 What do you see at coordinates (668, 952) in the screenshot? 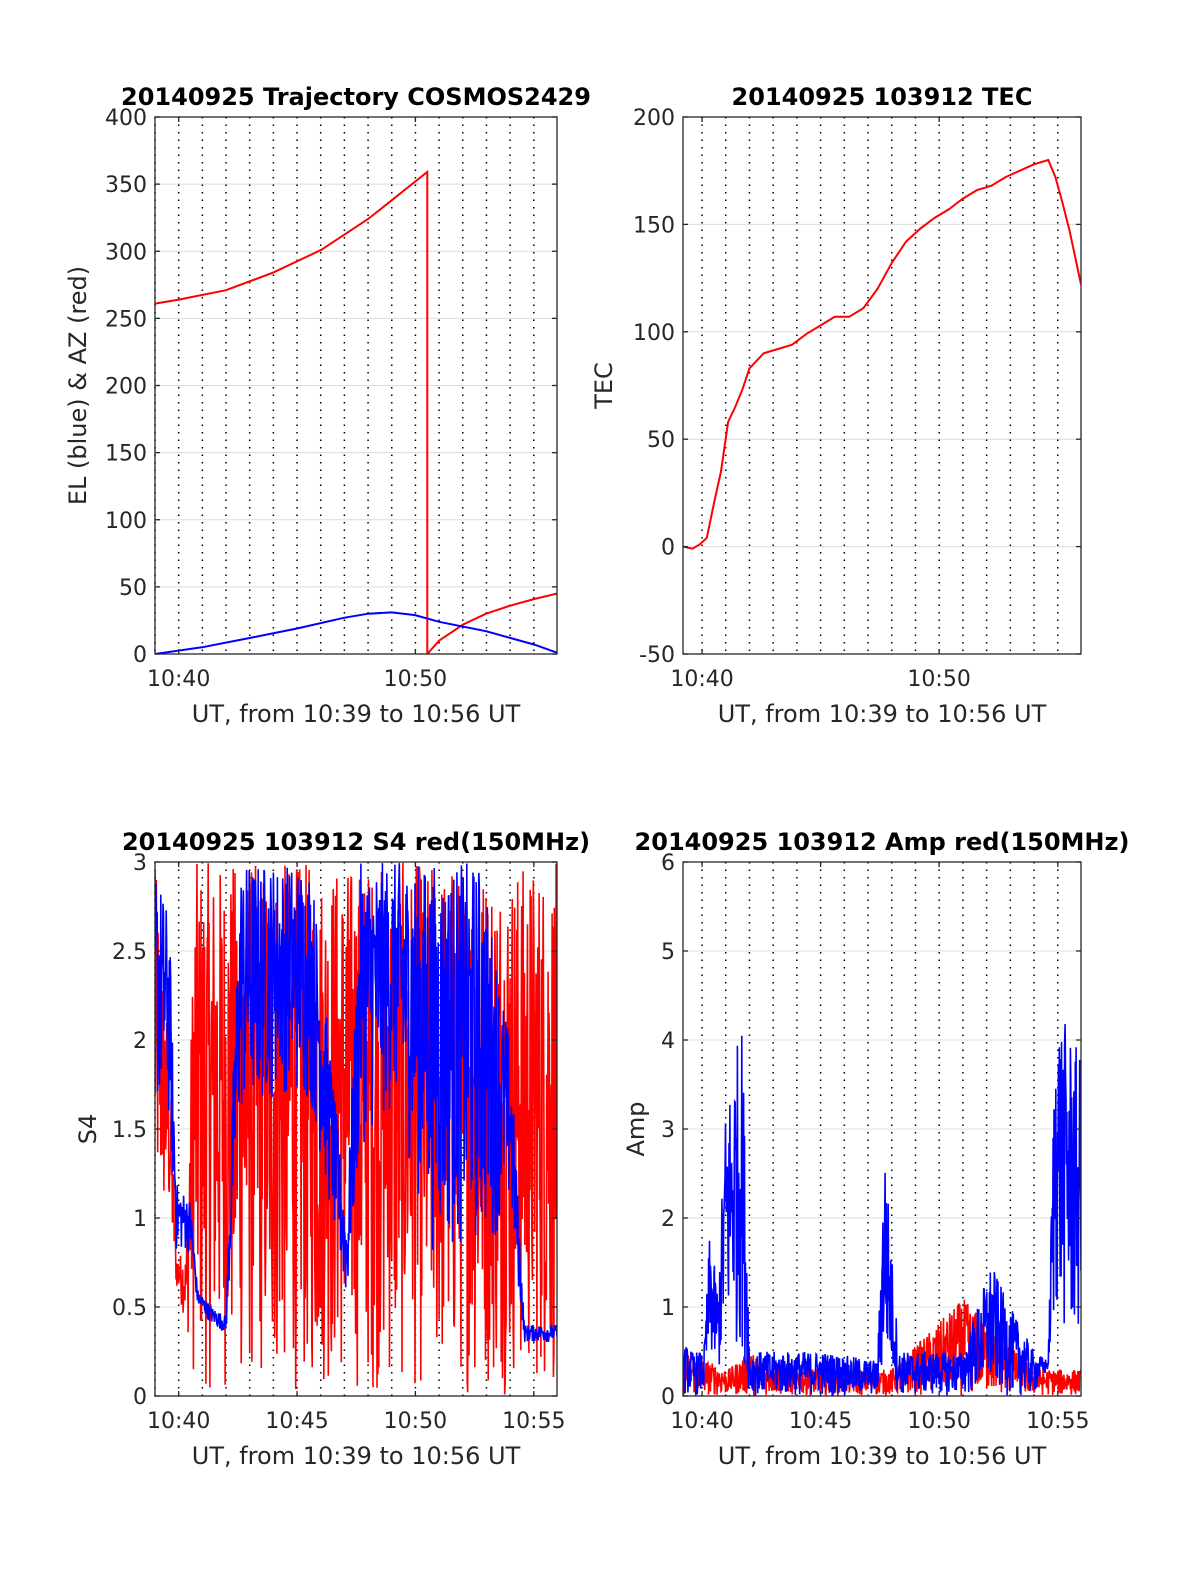
I see `y-tick-label: 5` at bounding box center [668, 952].